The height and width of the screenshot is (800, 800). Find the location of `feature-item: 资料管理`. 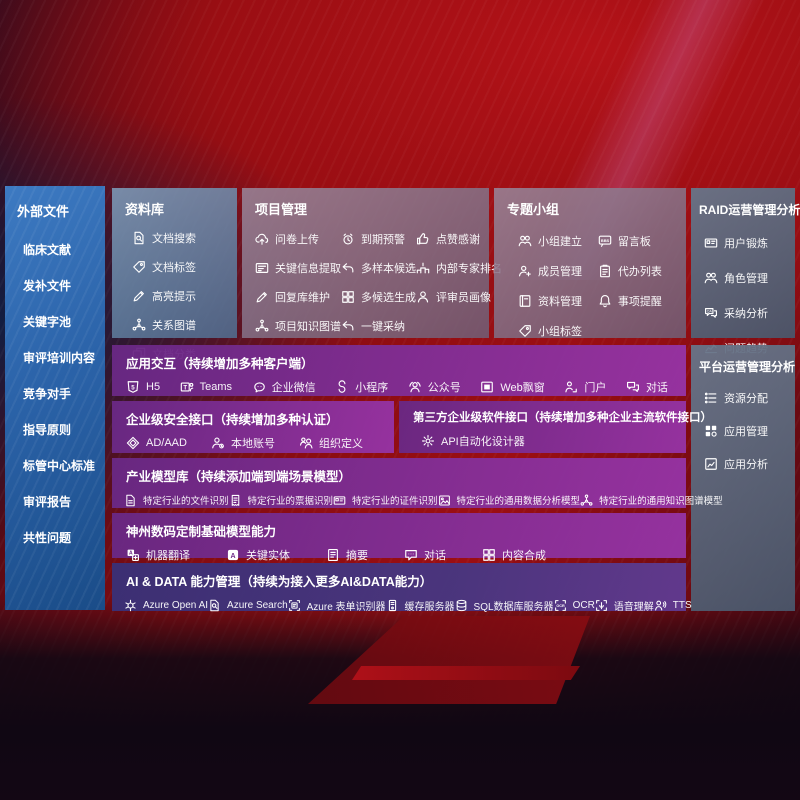

feature-item: 资料管理 is located at coordinates (558, 301).